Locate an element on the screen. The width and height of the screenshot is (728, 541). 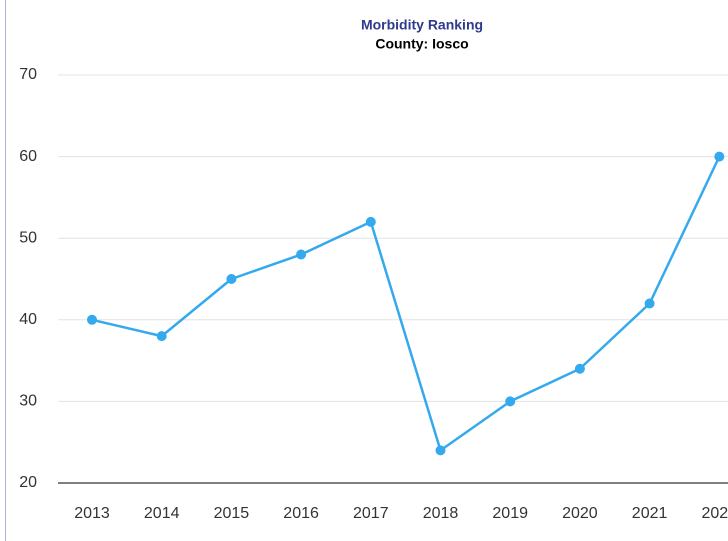
x-tick-label: 2018 is located at coordinates (441, 513).